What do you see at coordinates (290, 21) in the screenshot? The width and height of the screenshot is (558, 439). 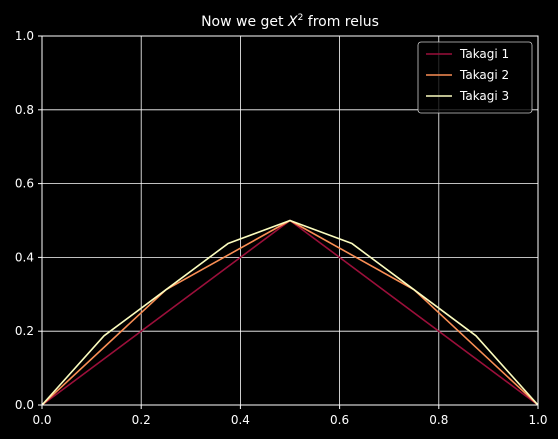 I see `chart-title: Now we get X2 from relus` at bounding box center [290, 21].